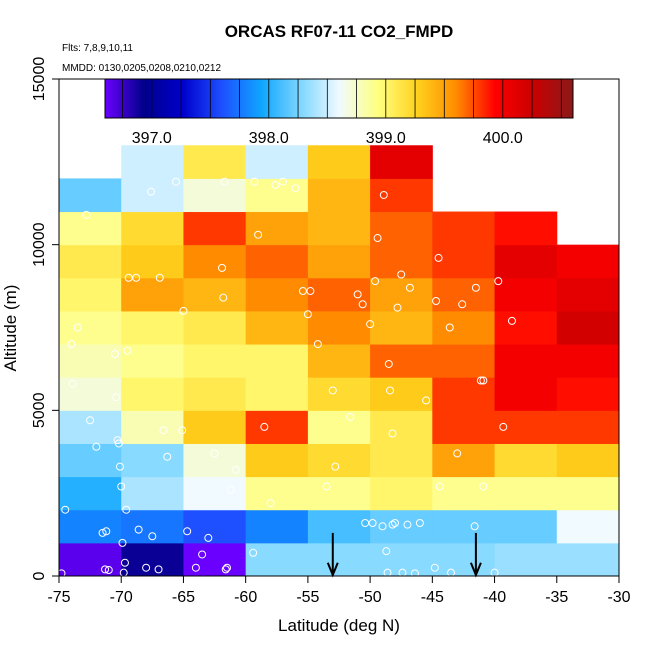 The height and width of the screenshot is (650, 650). I want to click on colorbar-gradient, so click(339, 98).